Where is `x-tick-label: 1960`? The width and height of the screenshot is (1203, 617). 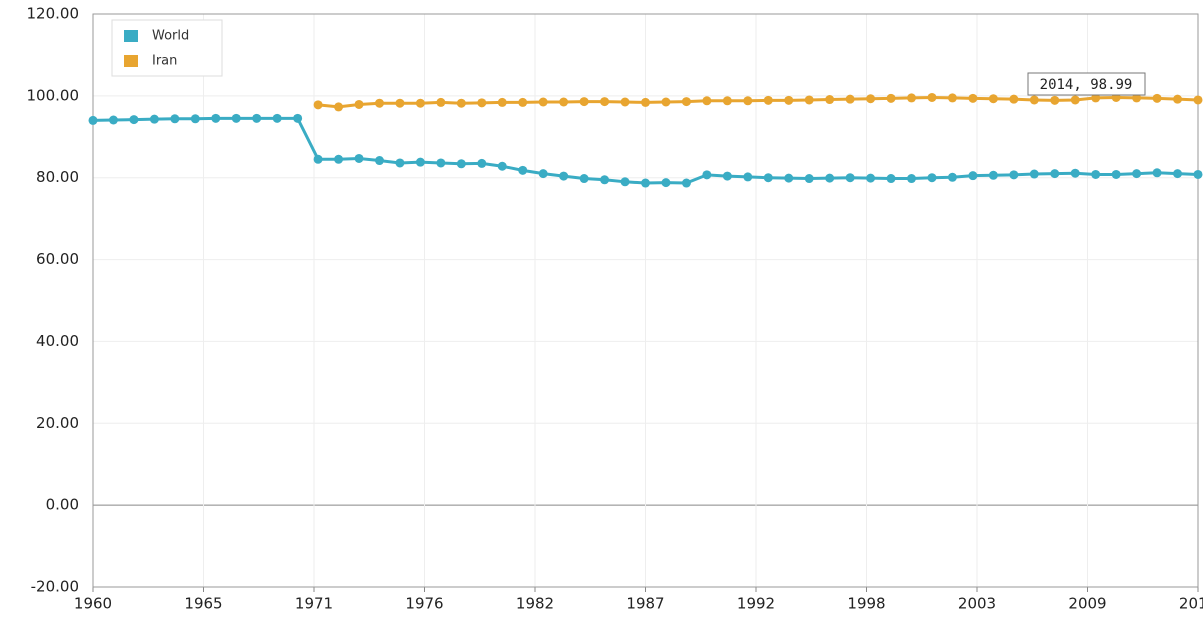 x-tick-label: 1960 is located at coordinates (93, 604).